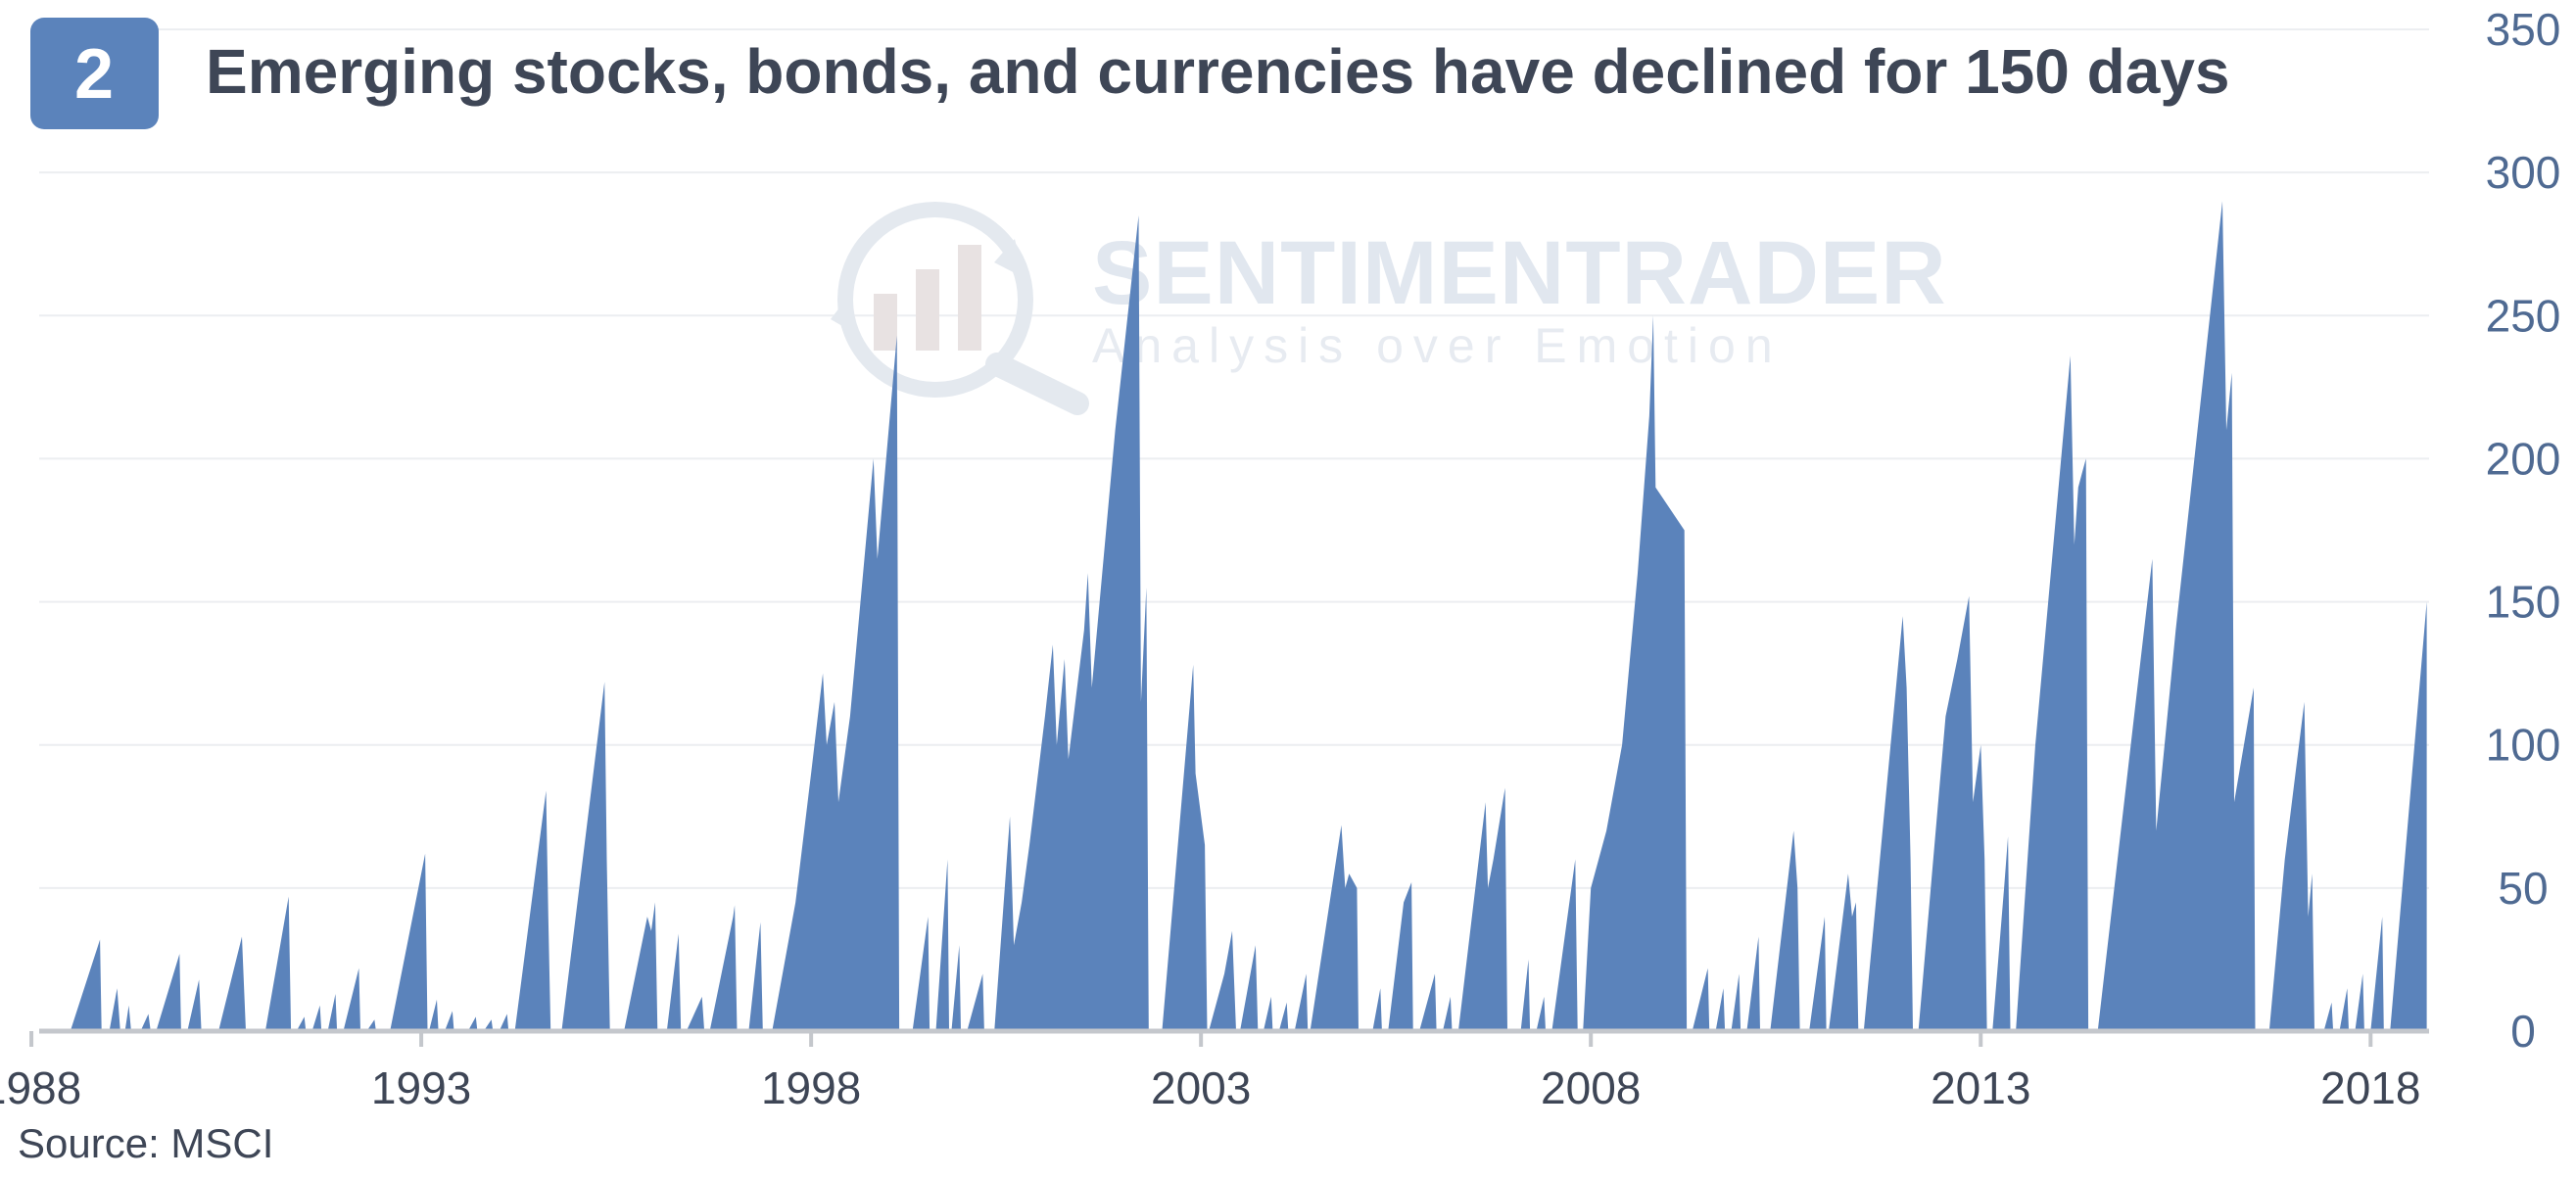  What do you see at coordinates (1591, 1087) in the screenshot?
I see `x-tick-label-2008: 2008` at bounding box center [1591, 1087].